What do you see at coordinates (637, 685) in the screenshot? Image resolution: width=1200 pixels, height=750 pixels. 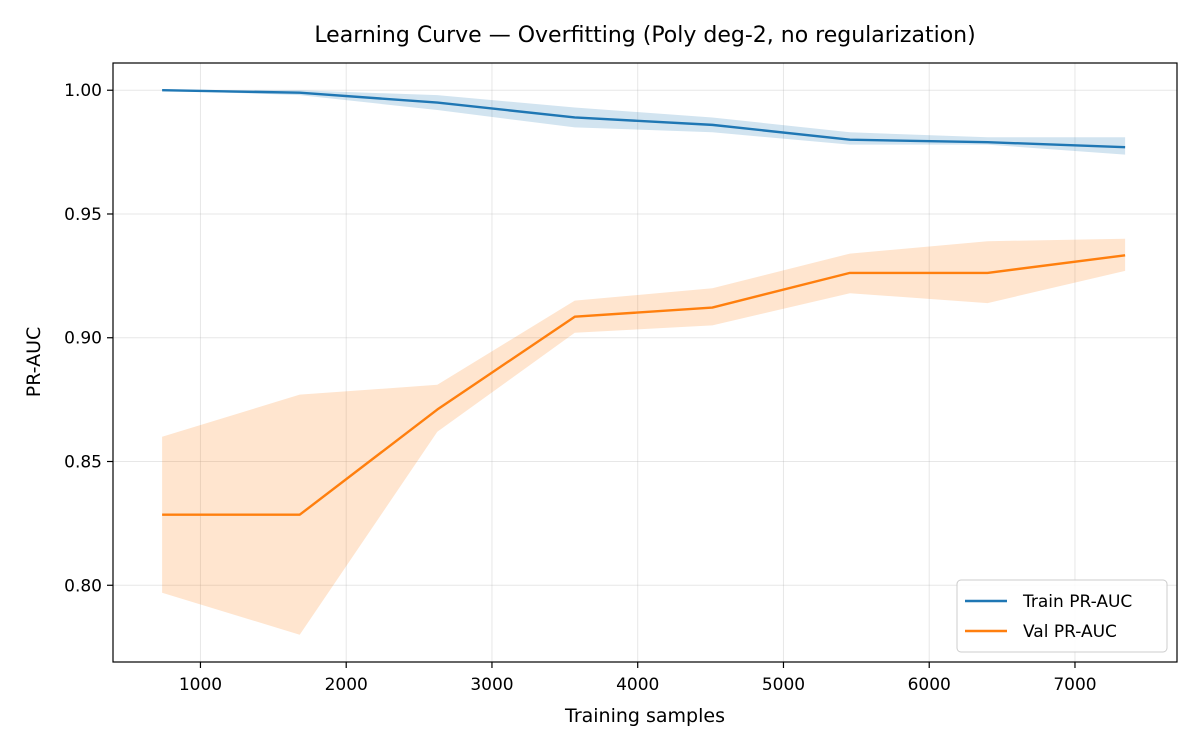 I see `x-tick-label: 4000` at bounding box center [637, 685].